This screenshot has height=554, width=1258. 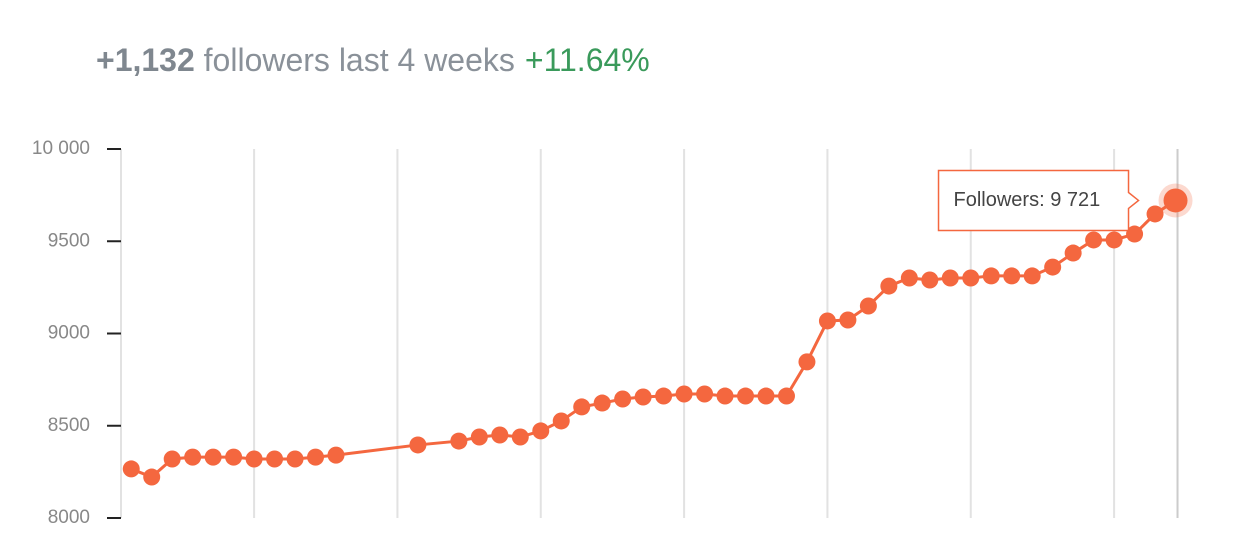 What do you see at coordinates (69, 333) in the screenshot?
I see `y-tick-label: 9000` at bounding box center [69, 333].